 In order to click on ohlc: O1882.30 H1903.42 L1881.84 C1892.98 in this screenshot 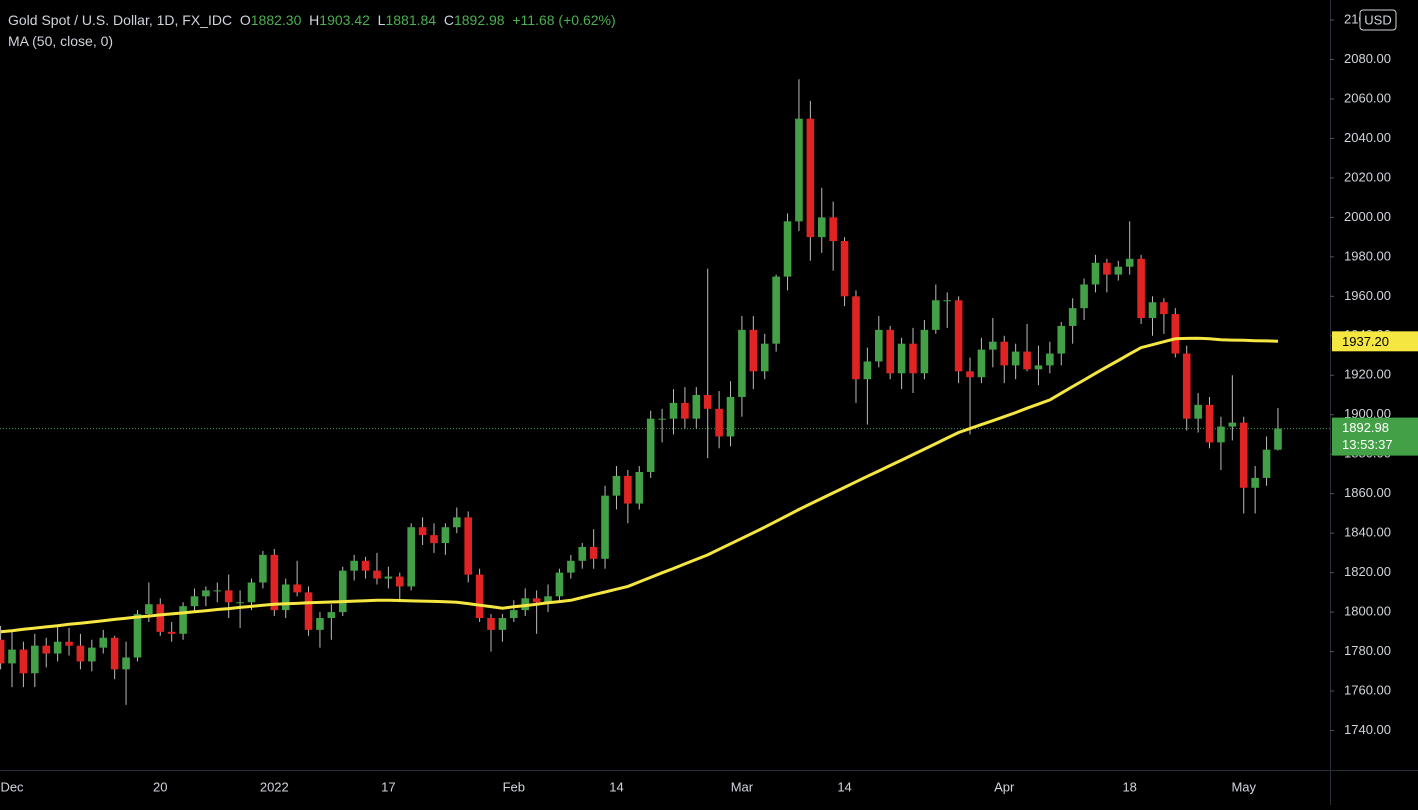, I will do `click(376, 20)`.